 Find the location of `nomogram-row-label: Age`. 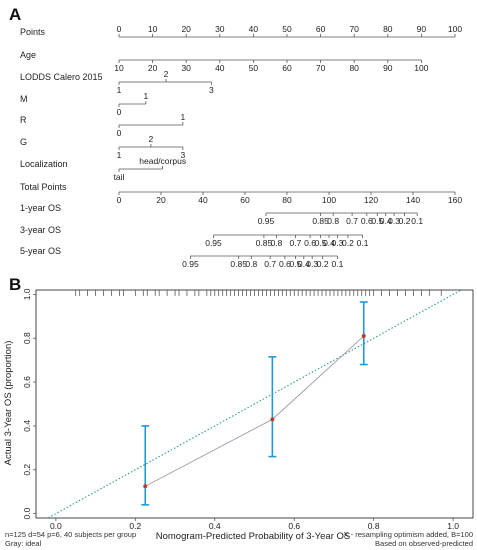

nomogram-row-label: Age is located at coordinates (28, 55).